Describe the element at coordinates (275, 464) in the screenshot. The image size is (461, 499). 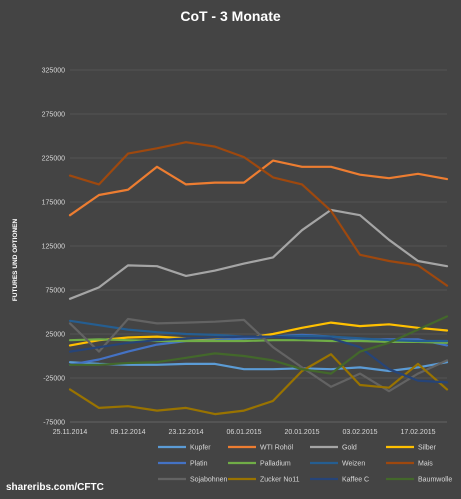
I see `legend-label: Palladium` at that location.